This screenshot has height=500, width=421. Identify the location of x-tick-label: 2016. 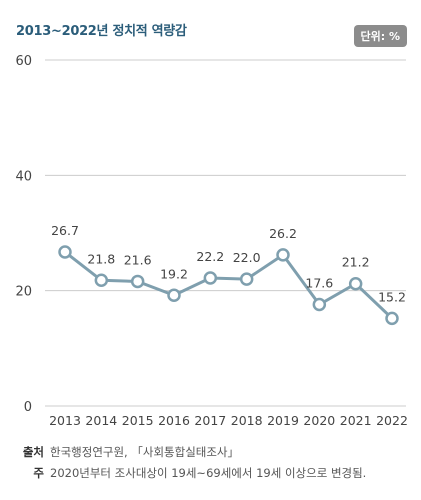
(174, 420).